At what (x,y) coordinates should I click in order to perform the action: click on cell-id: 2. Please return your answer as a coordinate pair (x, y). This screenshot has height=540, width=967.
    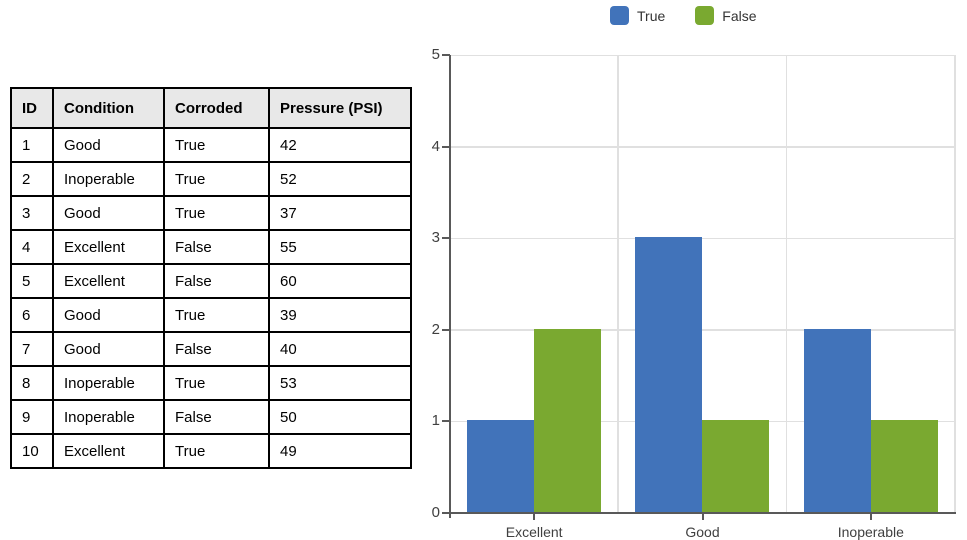
    Looking at the image, I should click on (32, 179).